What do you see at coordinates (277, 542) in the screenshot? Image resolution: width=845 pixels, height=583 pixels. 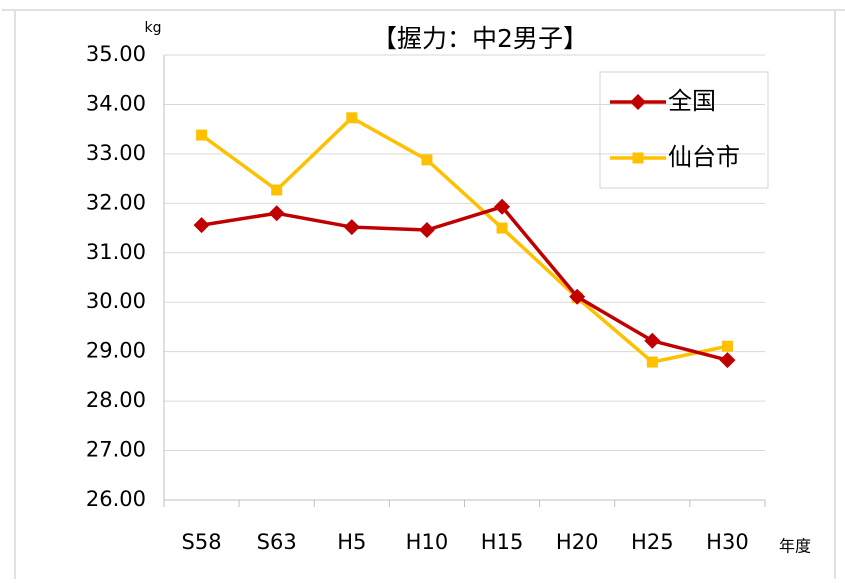 I see `x-tick-label: S63` at bounding box center [277, 542].